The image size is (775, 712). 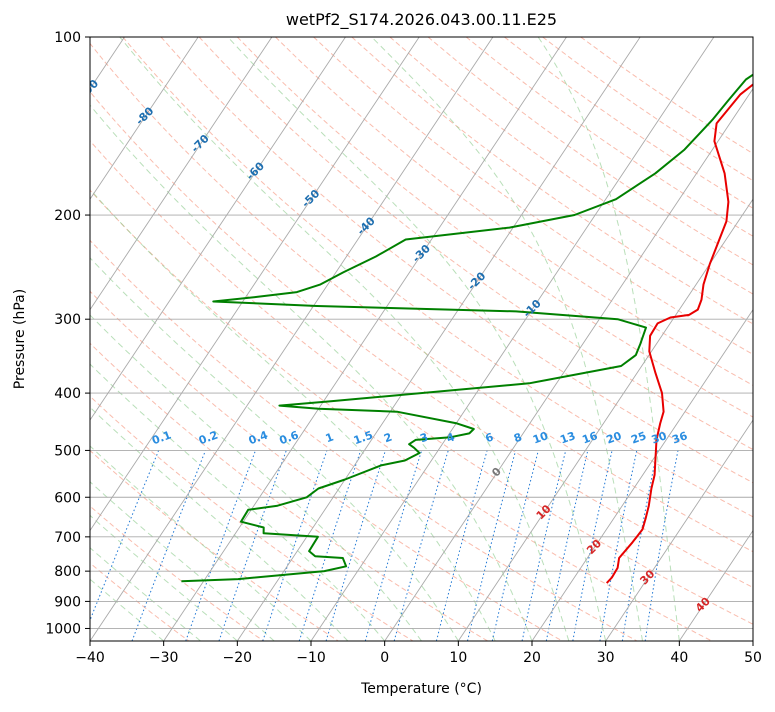 What do you see at coordinates (679, 658) in the screenshot?
I see `x-tick-label: 40` at bounding box center [679, 658].